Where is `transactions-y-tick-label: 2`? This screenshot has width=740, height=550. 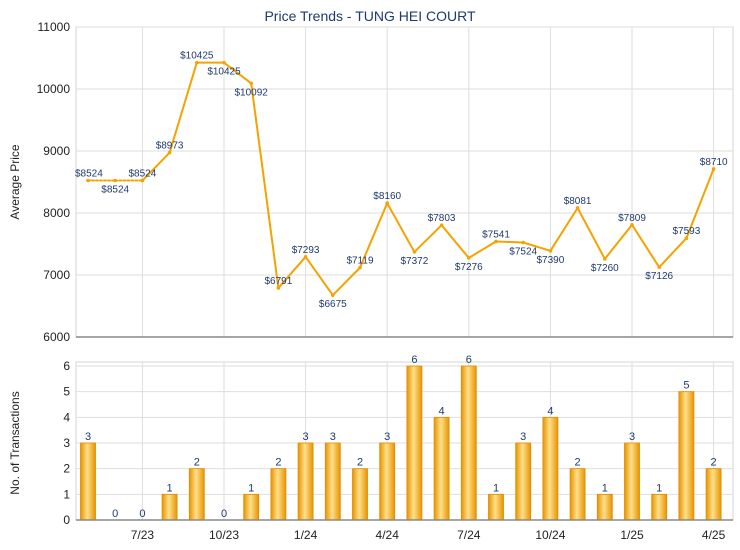 transactions-y-tick-label: 2 is located at coordinates (66, 469).